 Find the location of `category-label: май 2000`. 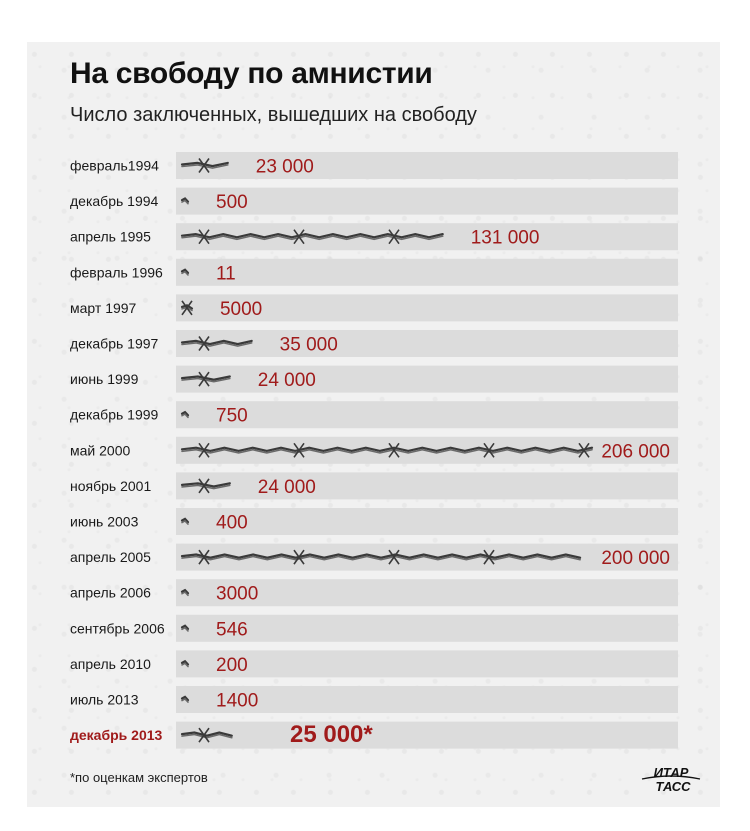

category-label: май 2000 is located at coordinates (100, 450).